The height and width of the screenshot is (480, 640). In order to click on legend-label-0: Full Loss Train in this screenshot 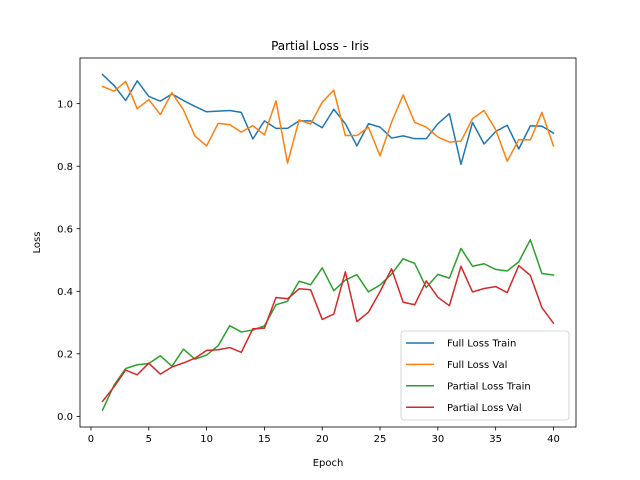, I will do `click(481, 344)`.